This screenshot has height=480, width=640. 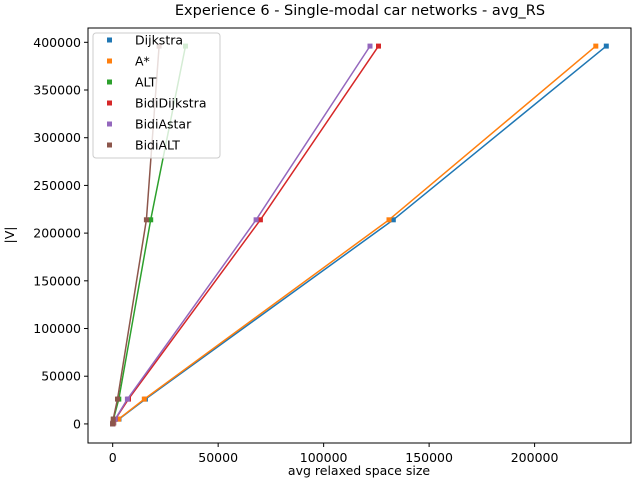 I want to click on legend-box, so click(x=156, y=95).